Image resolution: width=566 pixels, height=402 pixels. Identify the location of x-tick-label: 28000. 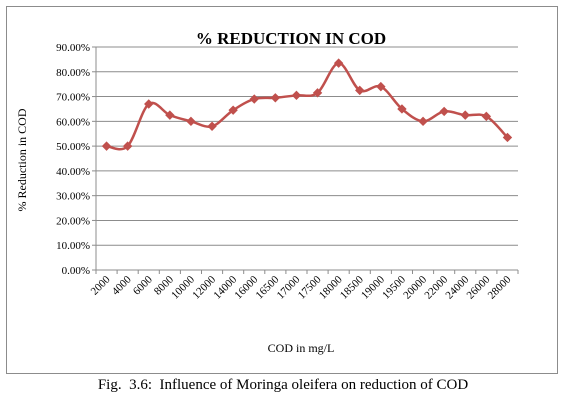
(500, 287).